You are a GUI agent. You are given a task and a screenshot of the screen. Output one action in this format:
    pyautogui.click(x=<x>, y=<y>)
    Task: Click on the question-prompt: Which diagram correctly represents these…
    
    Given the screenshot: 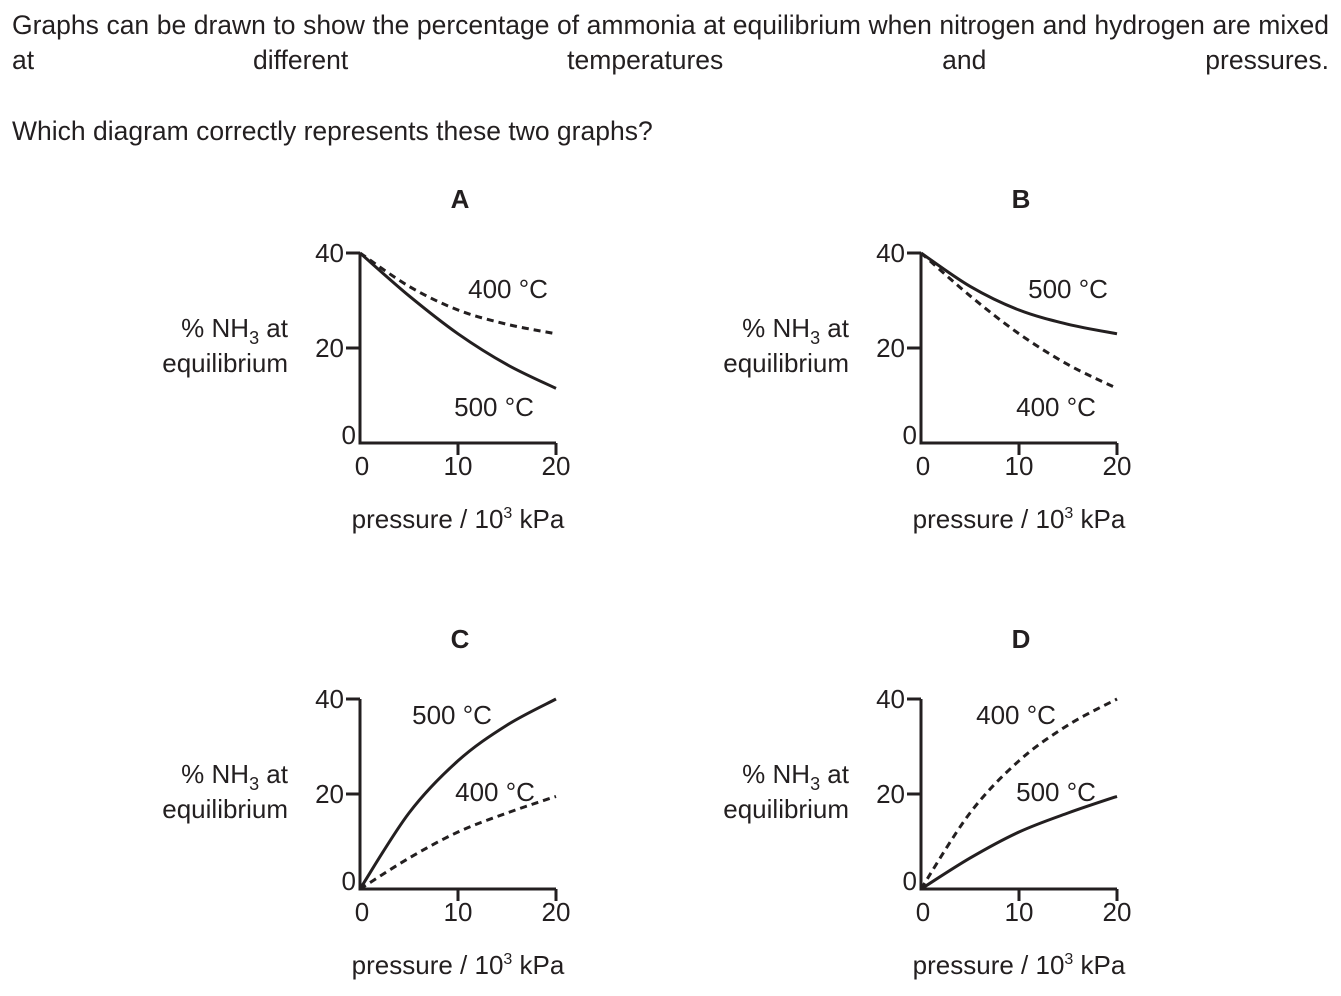 What is the action you would take?
    pyautogui.click(x=332, y=131)
    